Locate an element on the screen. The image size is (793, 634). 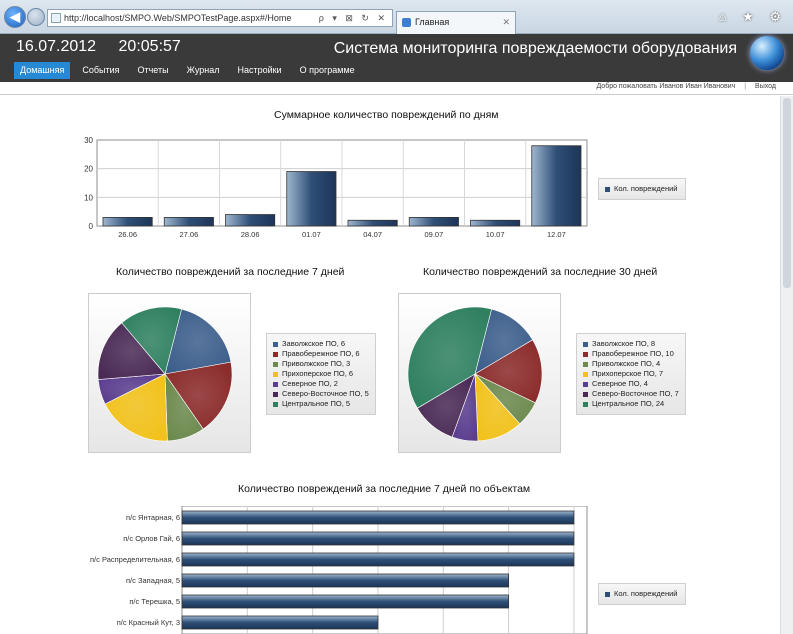
x-tick-label: 09.07 is located at coordinates (433, 234).